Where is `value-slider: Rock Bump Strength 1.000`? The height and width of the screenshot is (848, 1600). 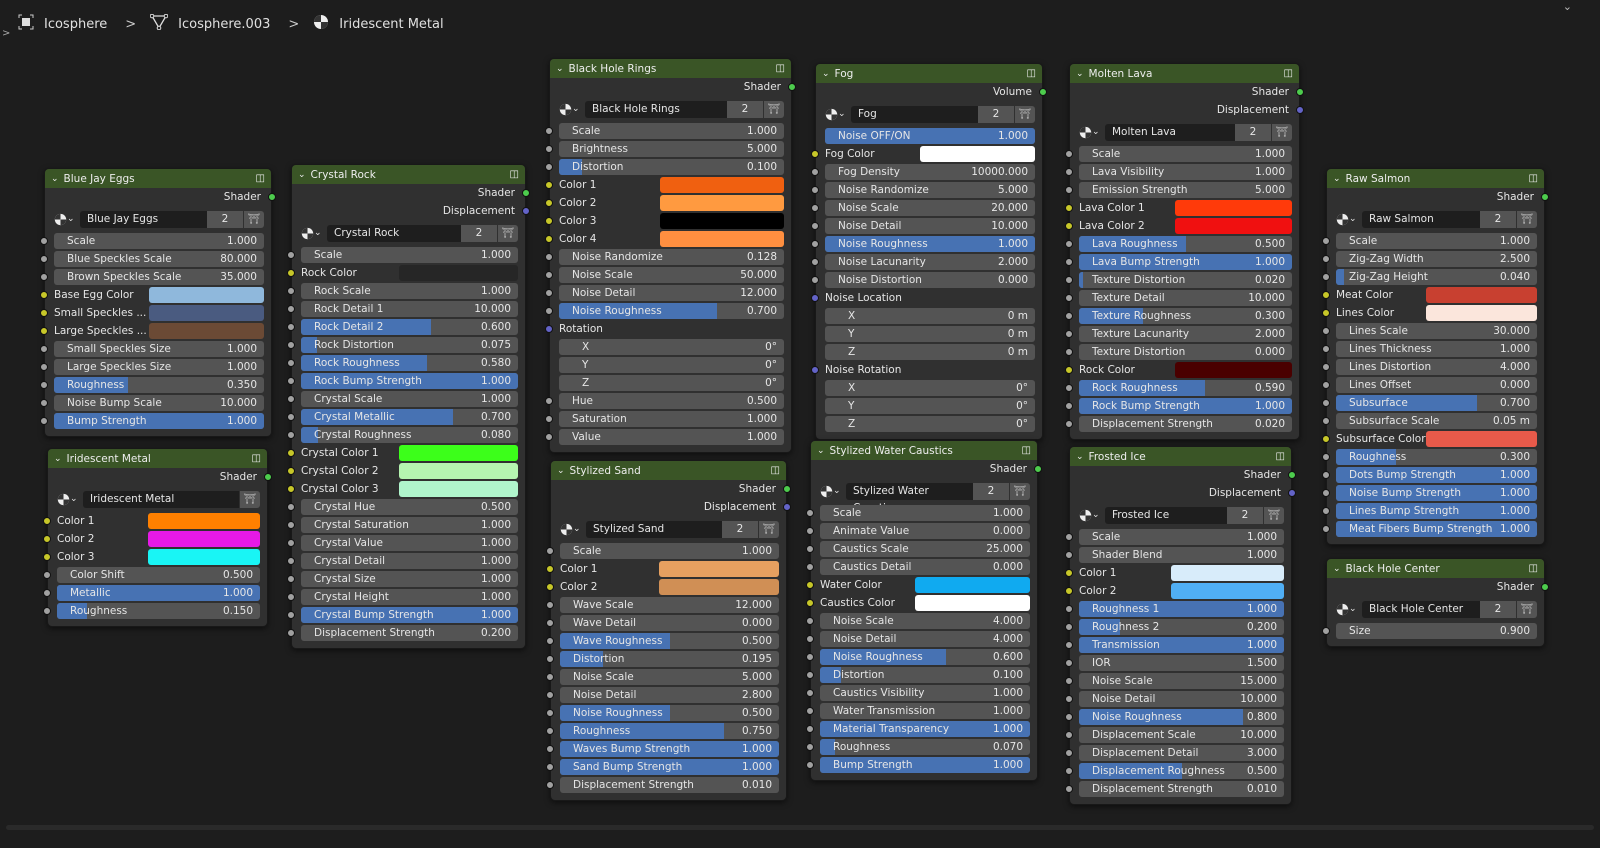
value-slider: Rock Bump Strength 1.000 is located at coordinates (1185, 406).